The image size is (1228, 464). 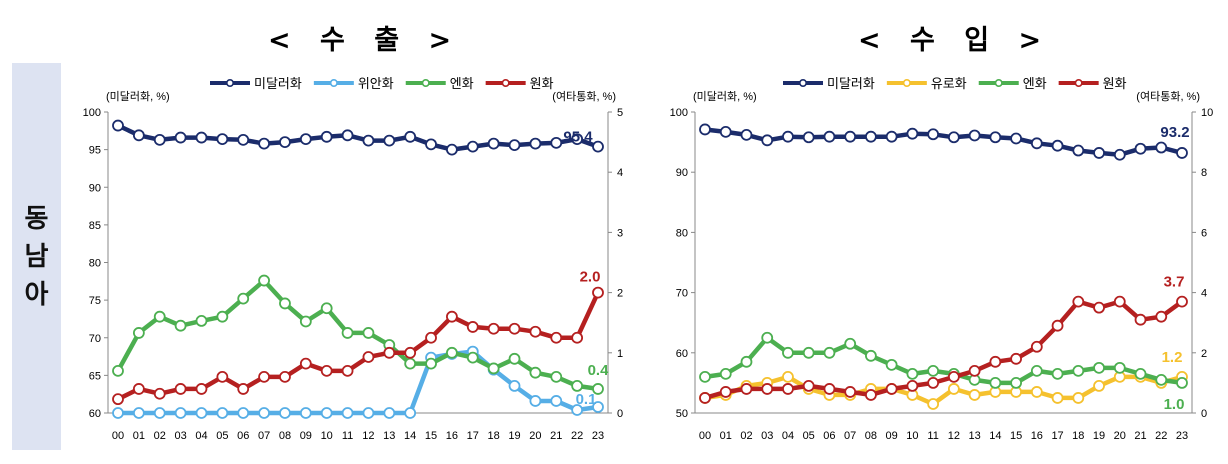 What do you see at coordinates (1204, 173) in the screenshot?
I see `right-tick-label: 8` at bounding box center [1204, 173].